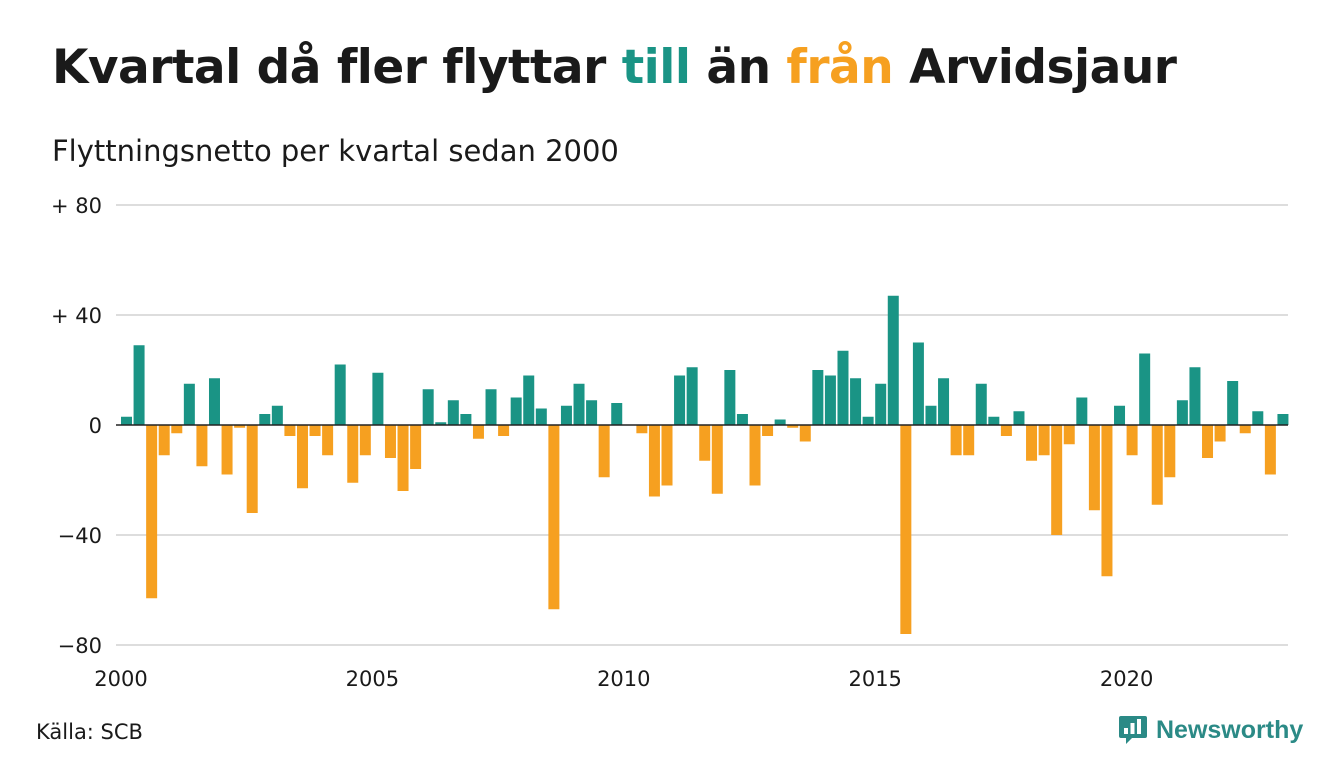  Describe the element at coordinates (372, 679) in the screenshot. I see `x-tick-label: 2005` at that location.